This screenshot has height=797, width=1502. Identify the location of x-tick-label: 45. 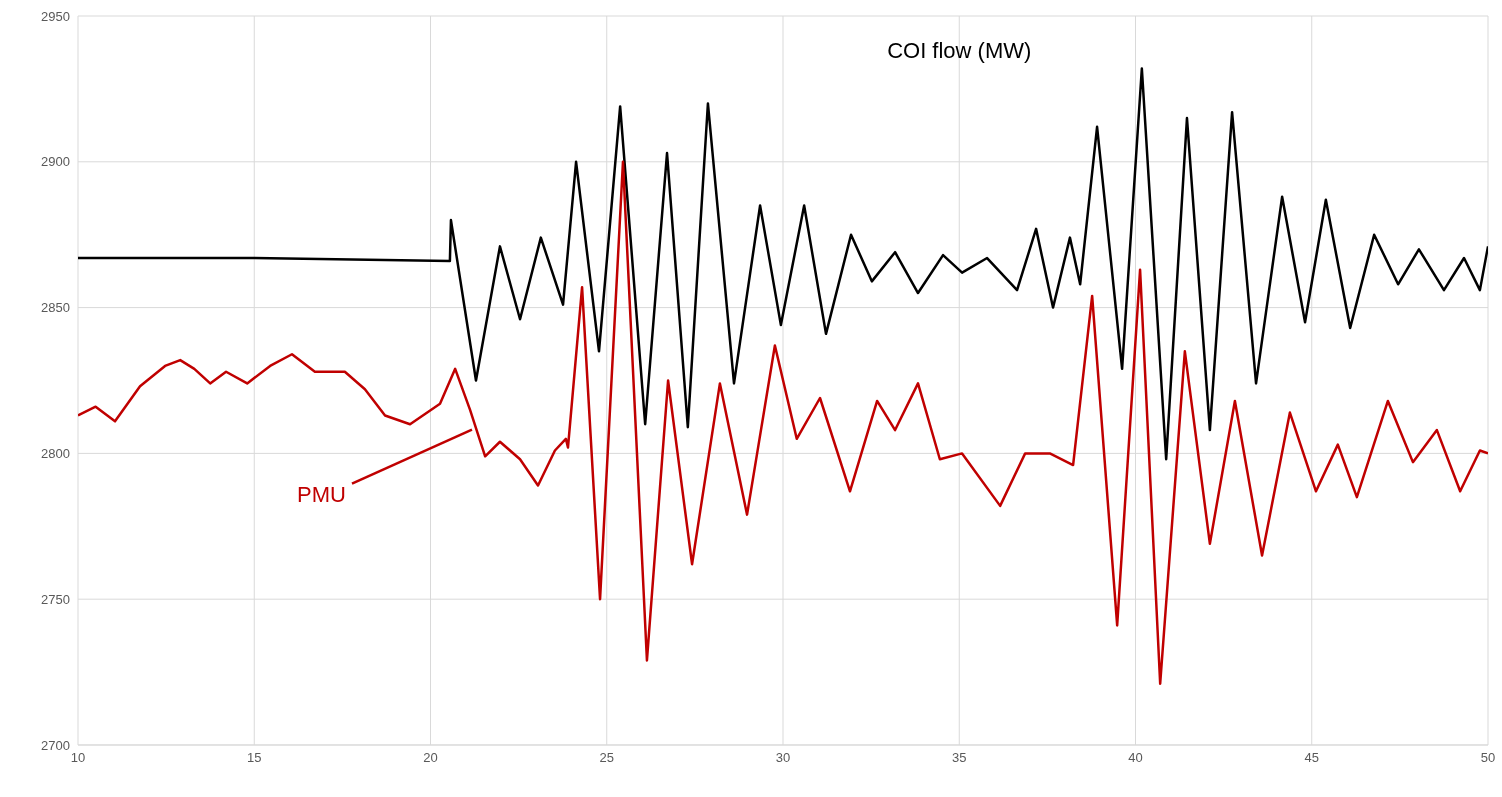
(1311, 758).